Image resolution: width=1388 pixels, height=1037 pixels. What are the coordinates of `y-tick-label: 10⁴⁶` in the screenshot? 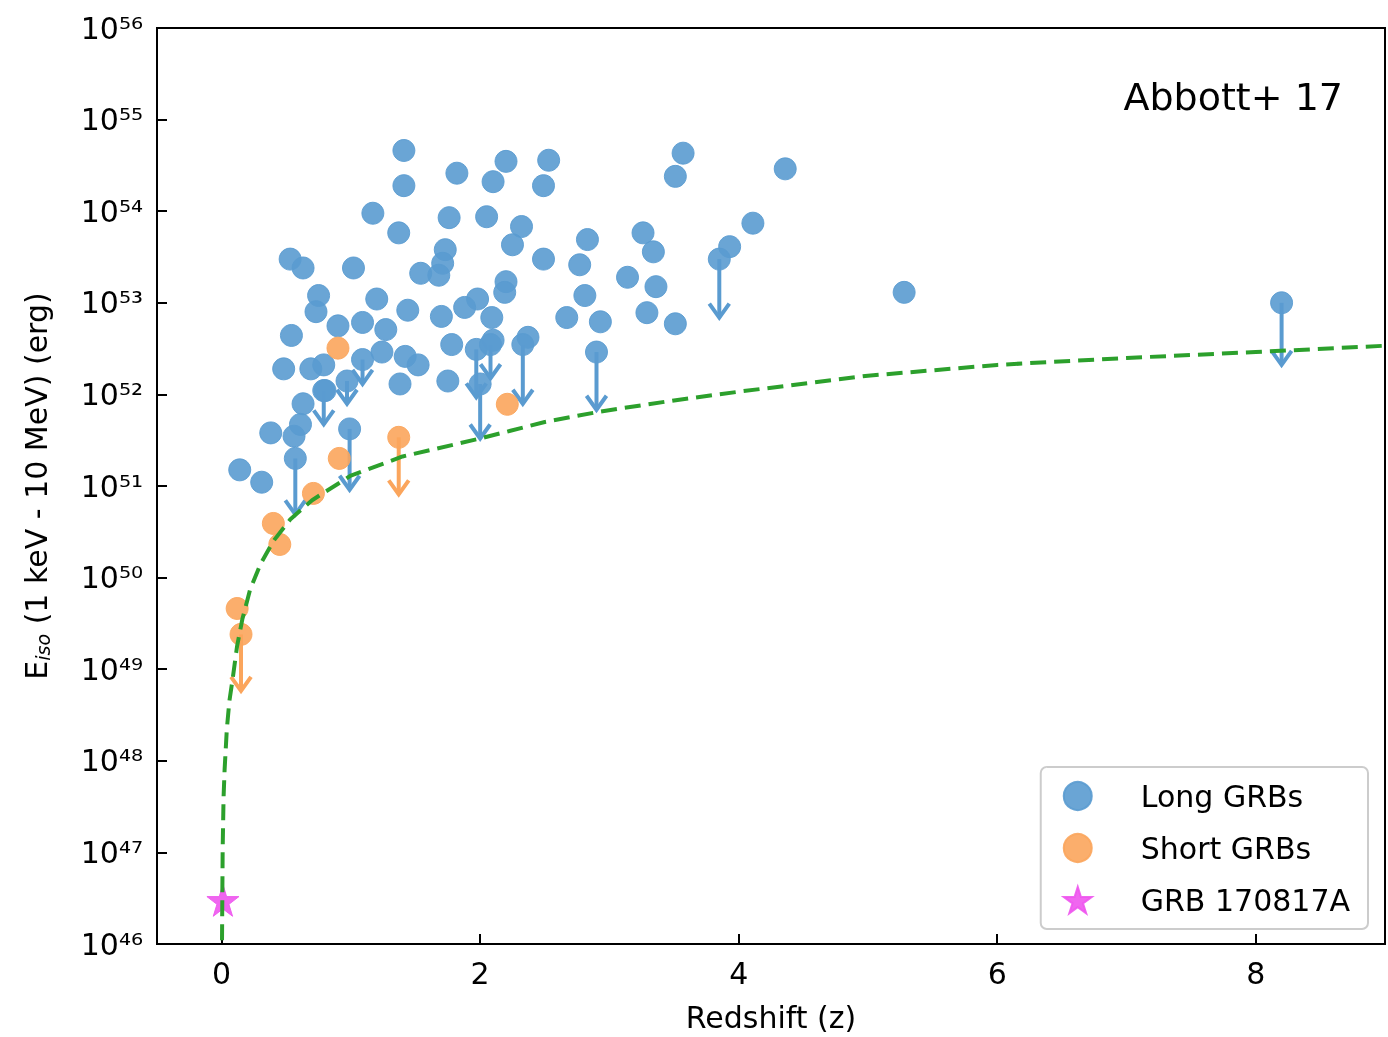 It's located at (111, 944).